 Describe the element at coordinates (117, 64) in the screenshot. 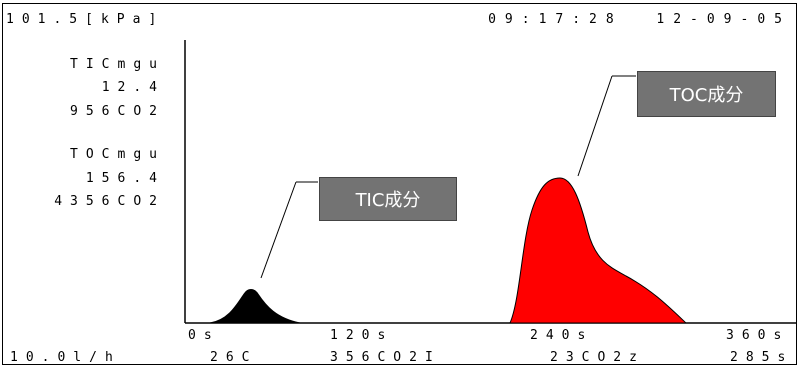

I see `tic-heading: TICmgu` at that location.